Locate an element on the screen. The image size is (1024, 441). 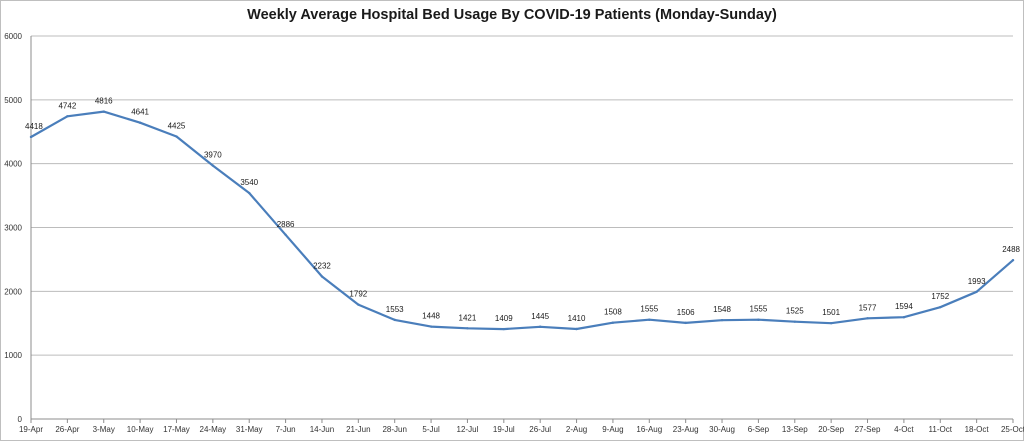
x-tick-label: 27-Sep is located at coordinates (868, 429).